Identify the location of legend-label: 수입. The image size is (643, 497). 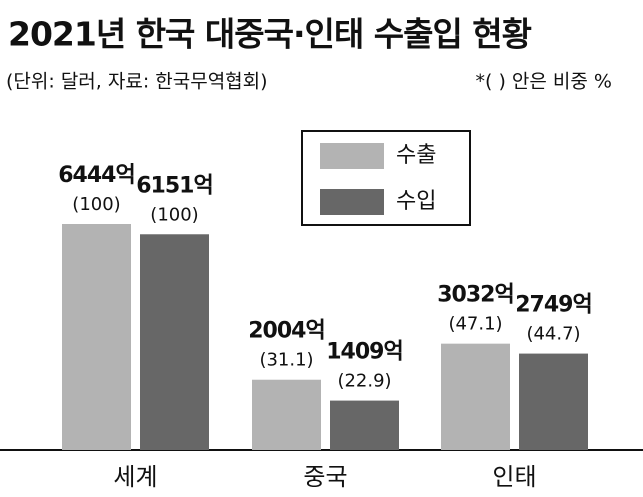
(416, 201).